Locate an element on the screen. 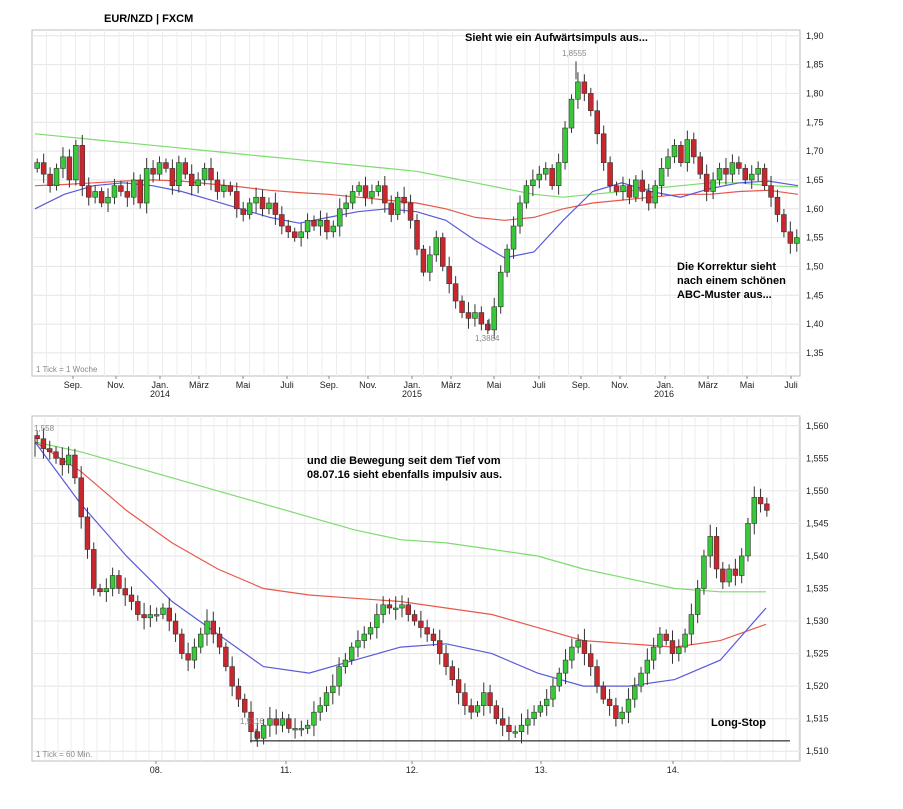 Image resolution: width=903 pixels, height=809 pixels. x-tick-label: 12. is located at coordinates (412, 770).